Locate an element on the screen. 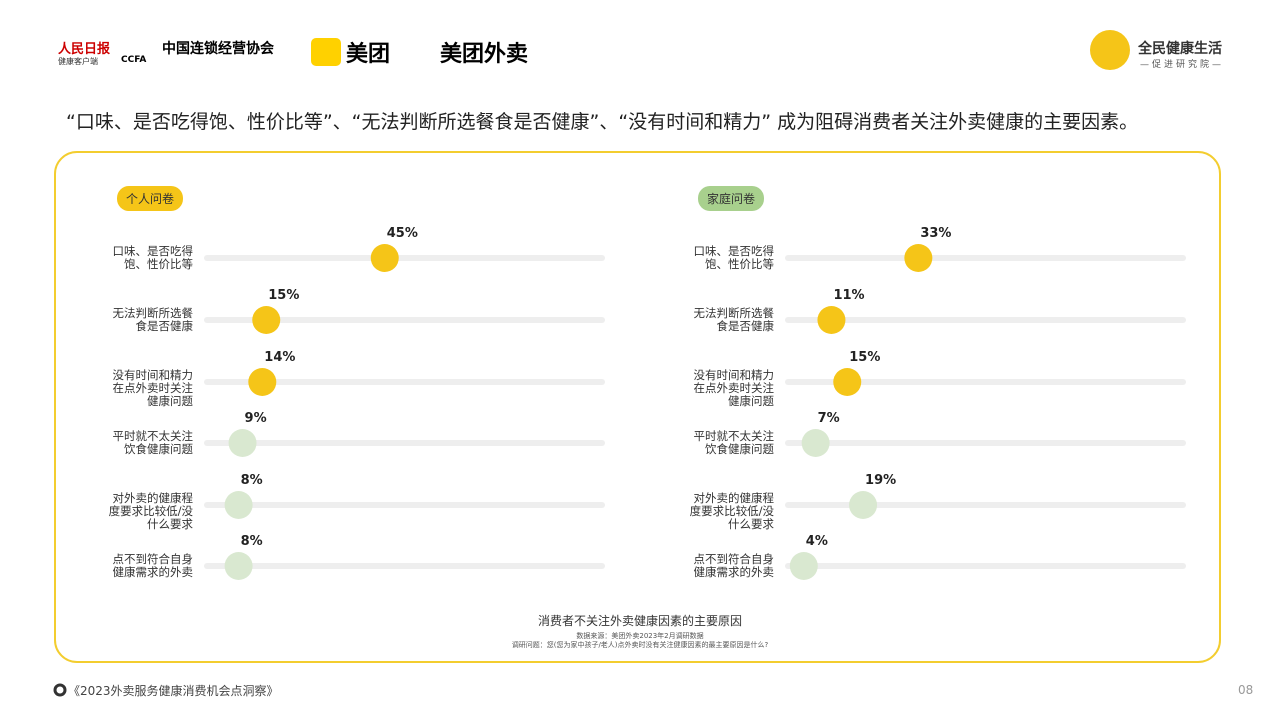  value-label: 19% is located at coordinates (880, 480).